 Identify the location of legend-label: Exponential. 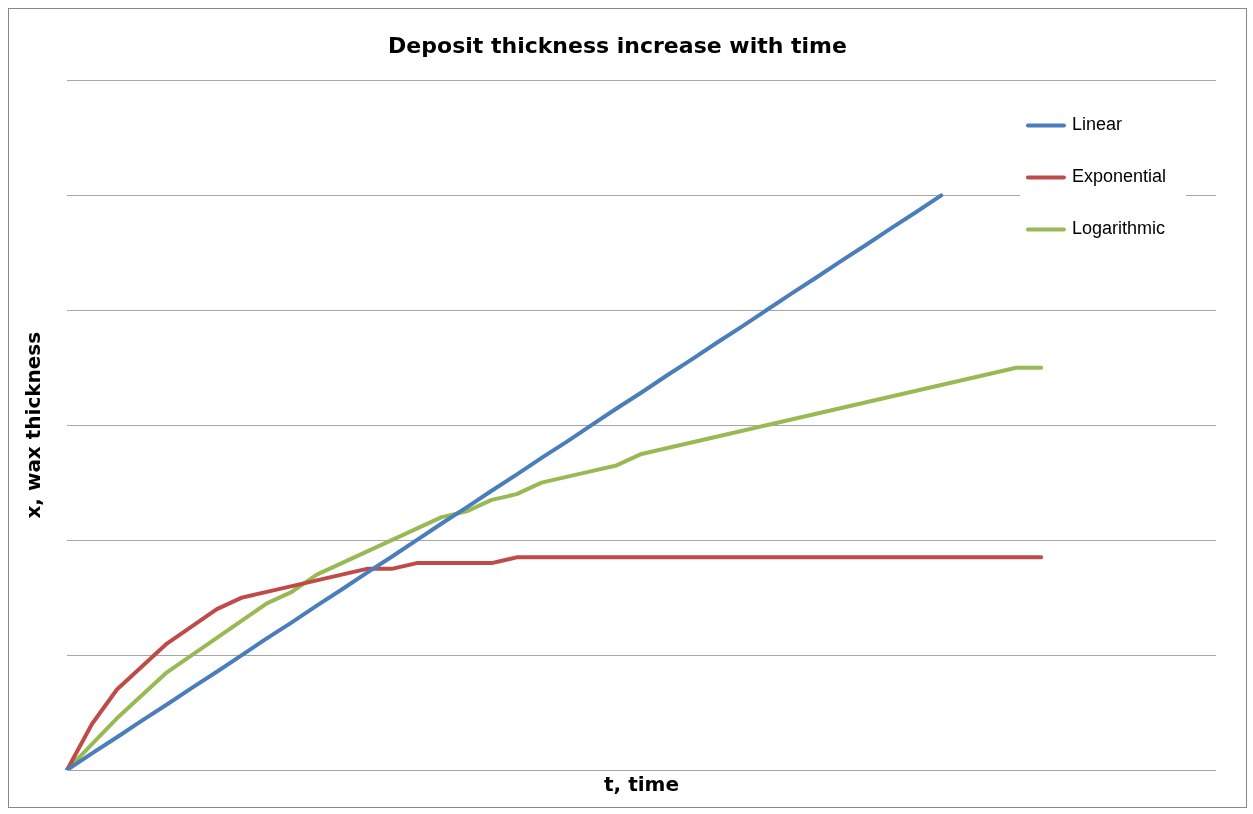
(1119, 176).